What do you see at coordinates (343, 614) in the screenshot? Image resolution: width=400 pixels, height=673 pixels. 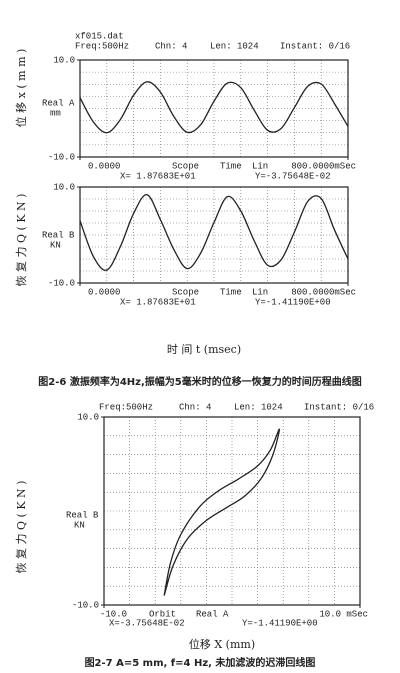 I see `x-tick-label: 10.0 mSec` at bounding box center [343, 614].